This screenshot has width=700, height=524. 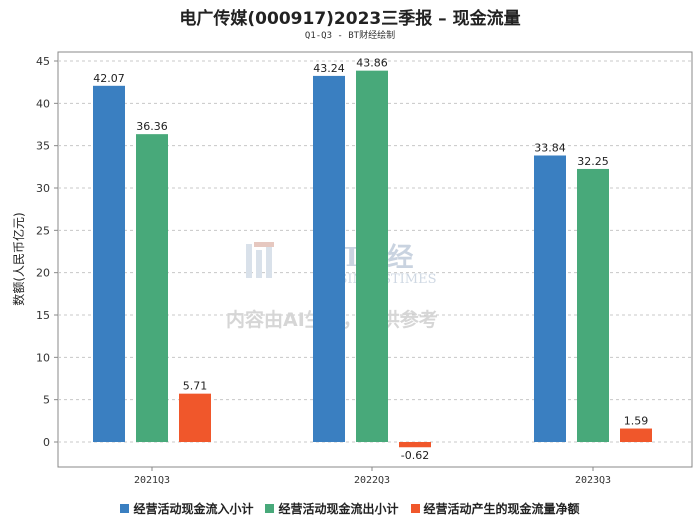 What do you see at coordinates (593, 161) in the screenshot?
I see `data-label: 32.25` at bounding box center [593, 161].